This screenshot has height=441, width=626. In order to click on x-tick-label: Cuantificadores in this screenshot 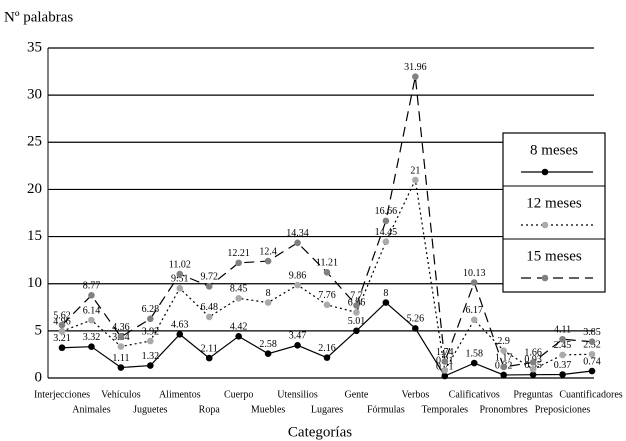, I will do `click(590, 394)`.